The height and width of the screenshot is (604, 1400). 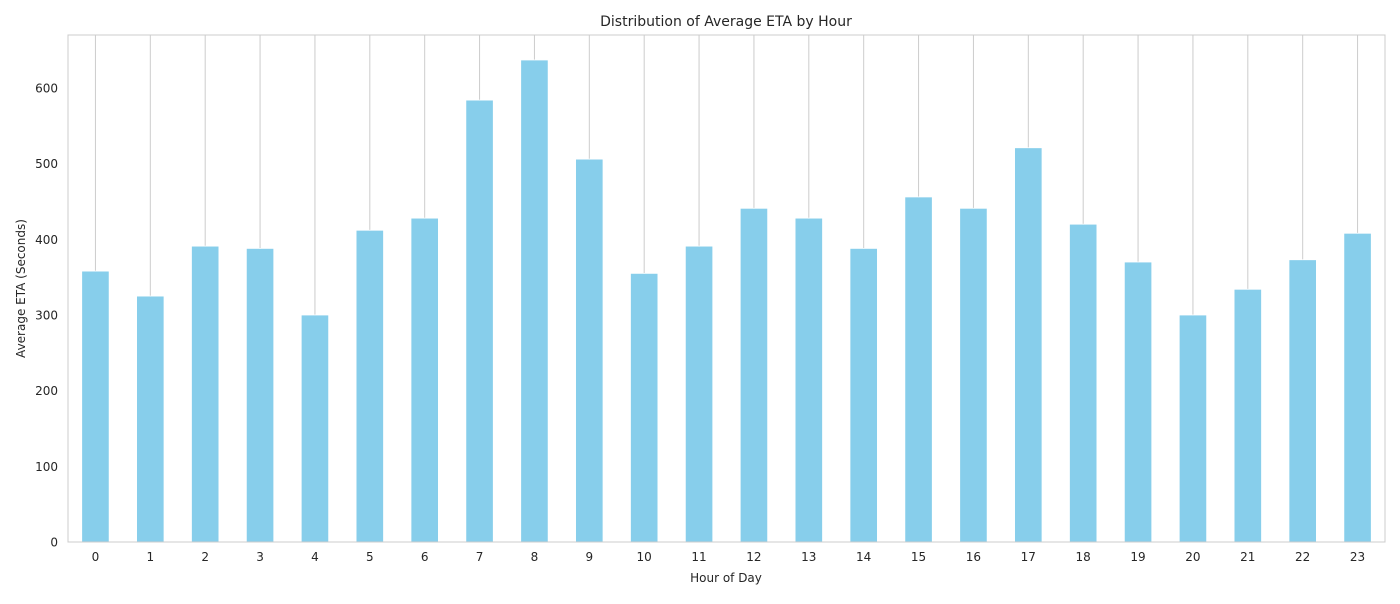 What do you see at coordinates (205, 557) in the screenshot?
I see `x-tick-label-2: 2` at bounding box center [205, 557].